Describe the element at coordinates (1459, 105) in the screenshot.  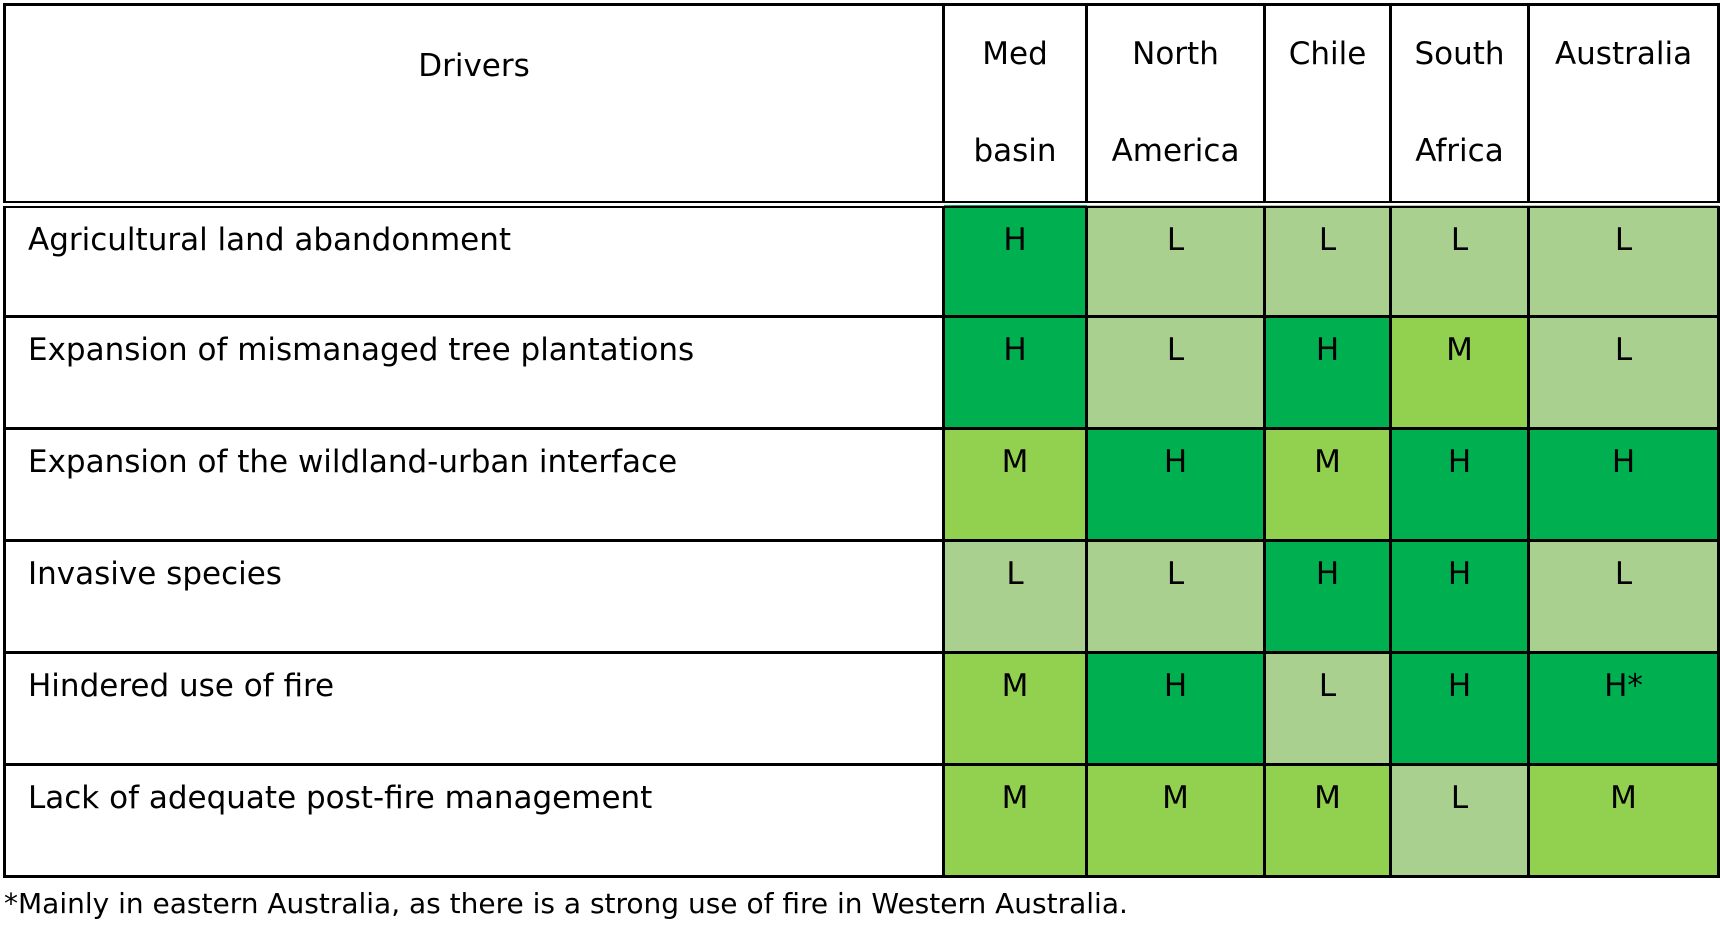
I see `header-cell: South Africa` at that location.